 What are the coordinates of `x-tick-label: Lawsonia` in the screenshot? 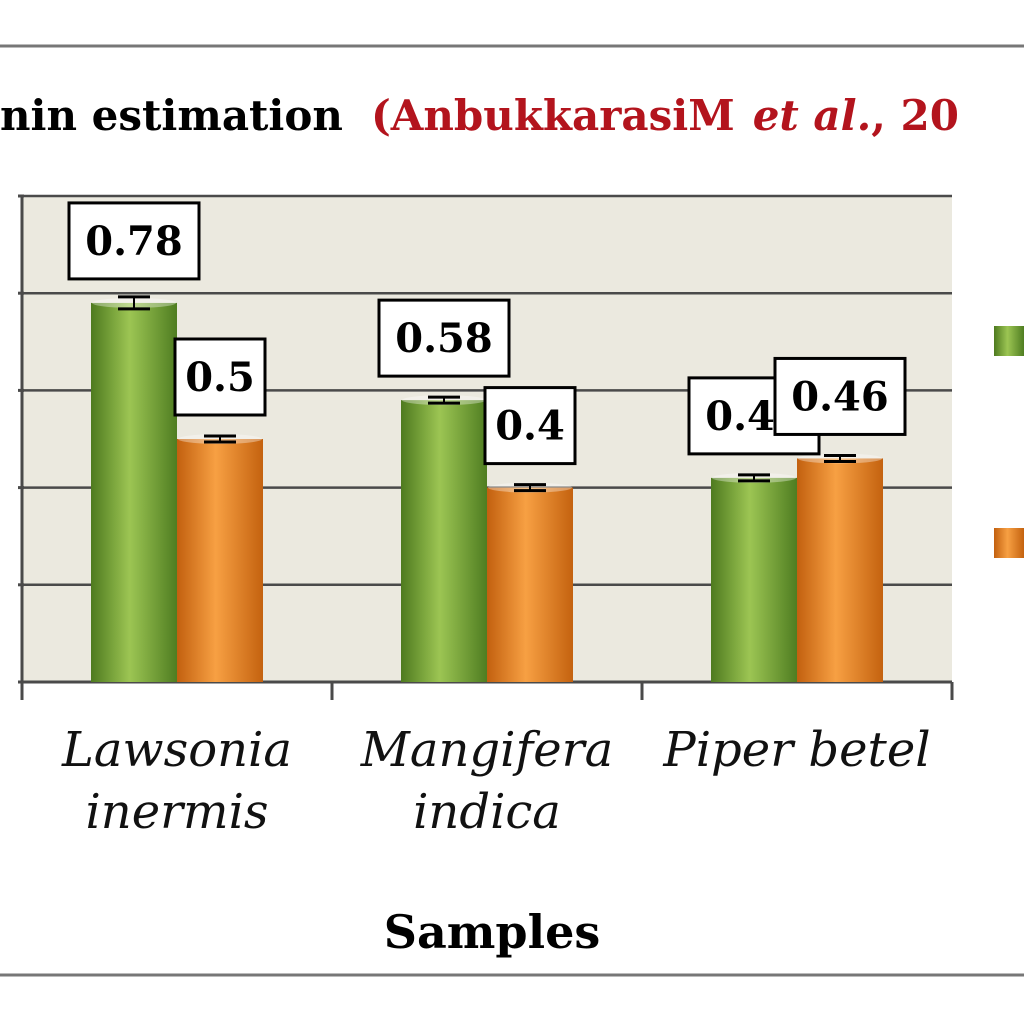 It's located at (176, 750).